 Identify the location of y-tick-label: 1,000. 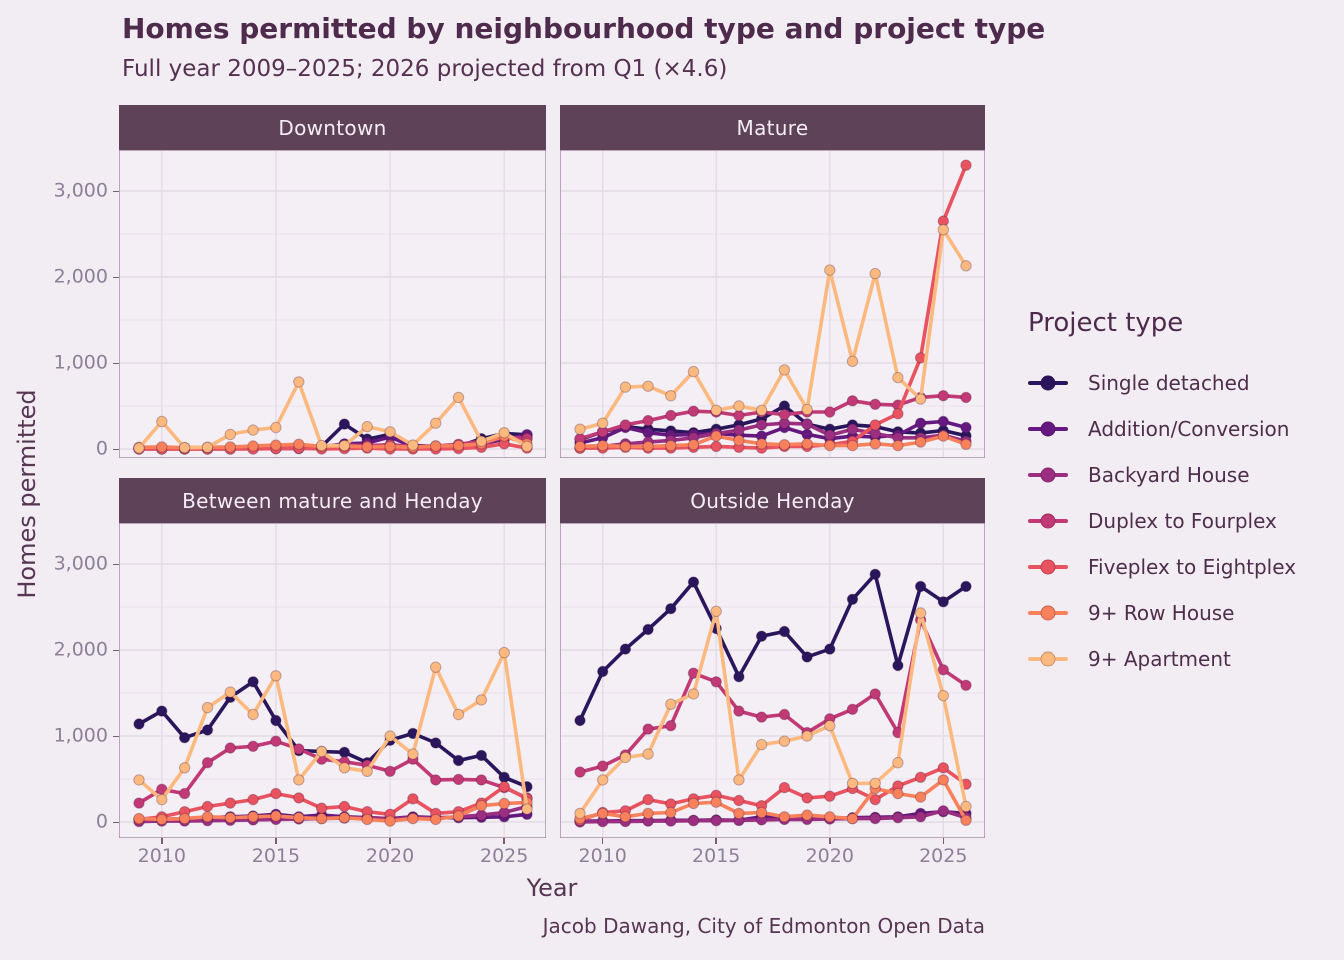
(80, 735).